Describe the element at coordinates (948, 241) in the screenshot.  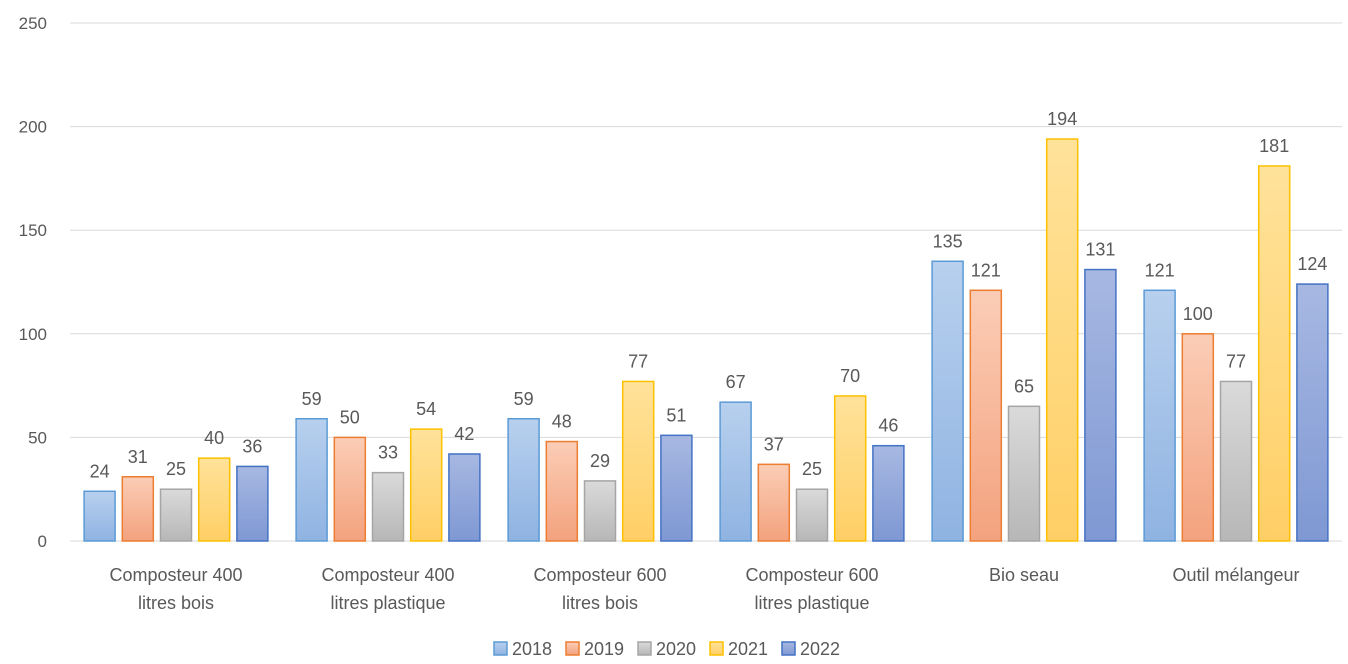
I see `data-label: 135` at that location.